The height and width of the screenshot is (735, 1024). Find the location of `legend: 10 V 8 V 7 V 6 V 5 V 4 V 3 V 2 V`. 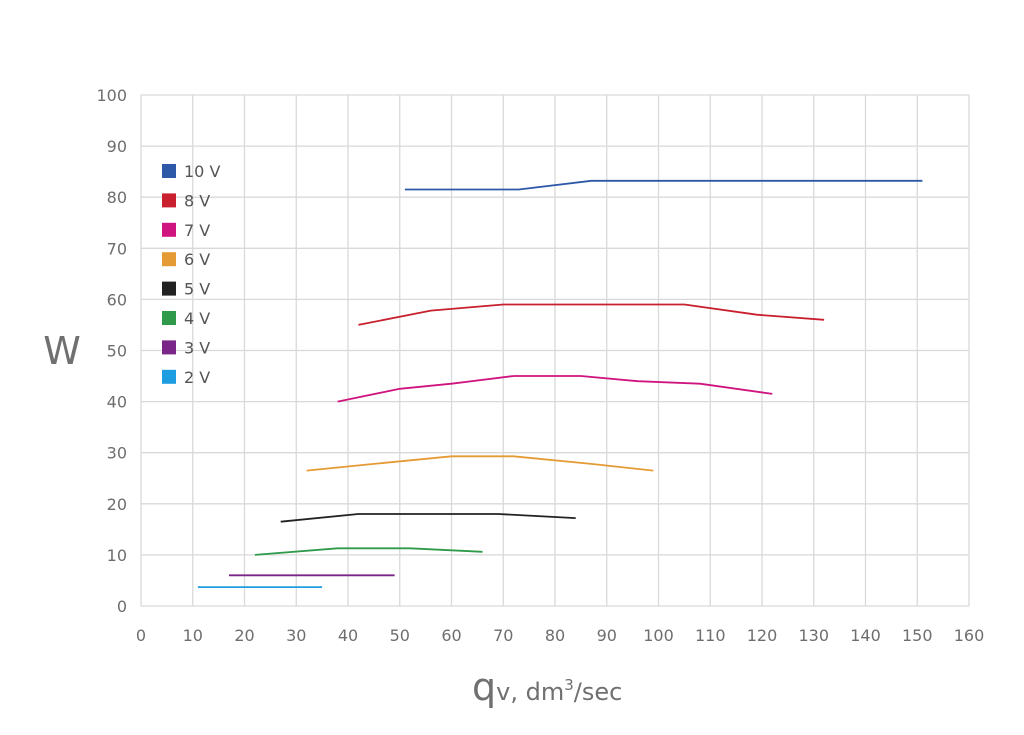

legend: 10 V 8 V 7 V 6 V 5 V 4 V 3 V 2 V is located at coordinates (191, 274).